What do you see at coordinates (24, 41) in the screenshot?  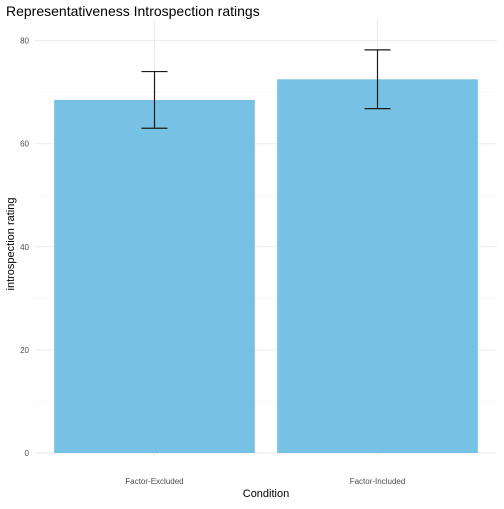 I see `y-tick-label: 80` at bounding box center [24, 41].